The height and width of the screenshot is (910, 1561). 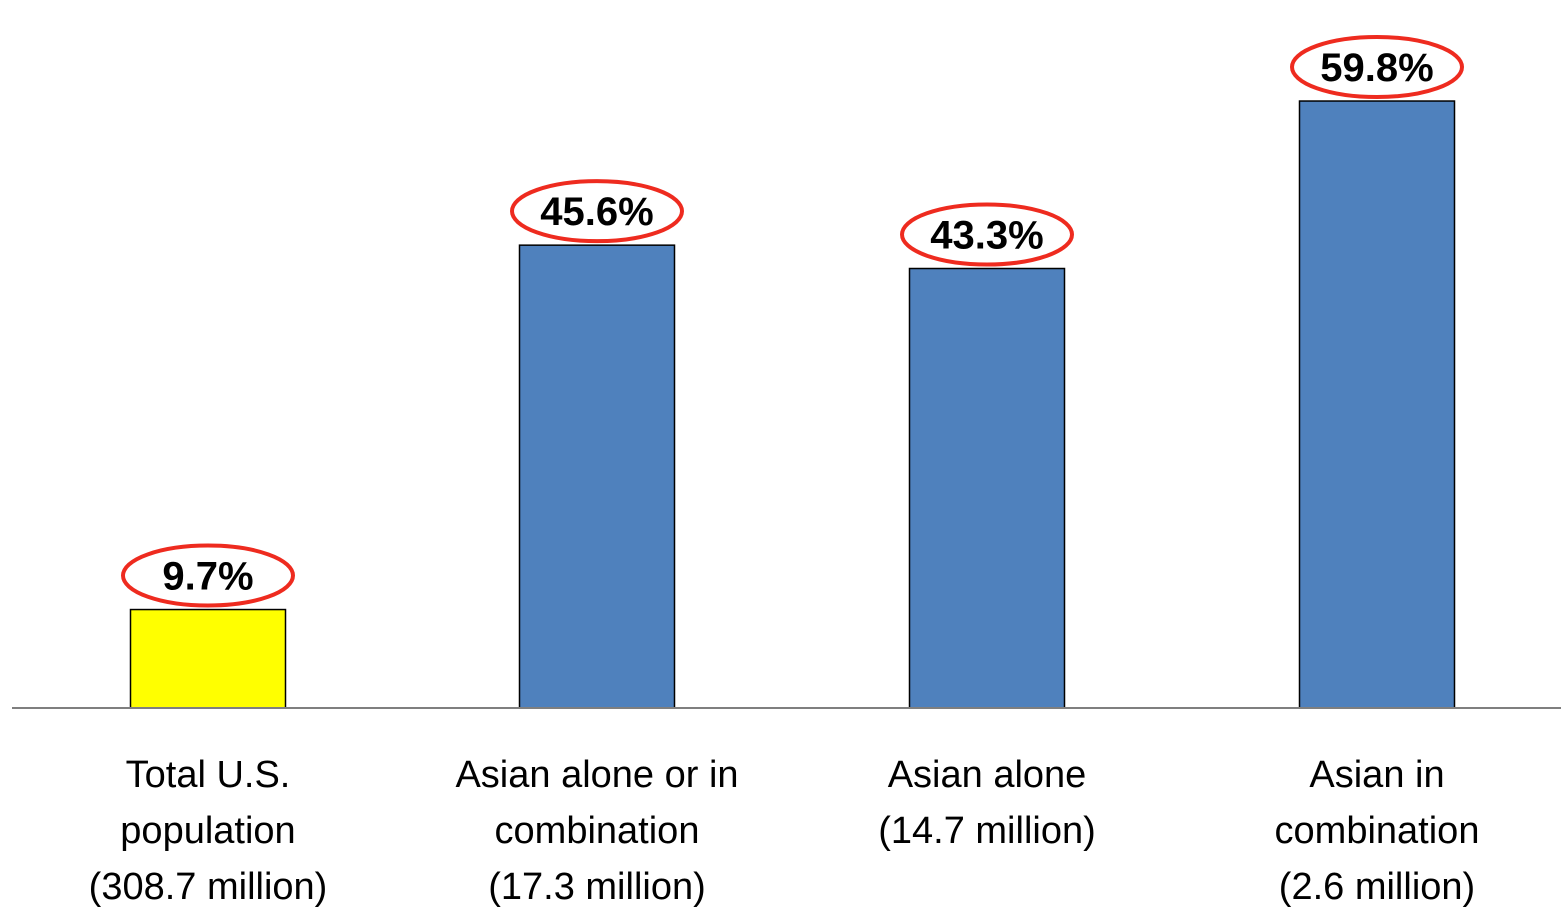 What do you see at coordinates (208, 887) in the screenshot?
I see `category-label-0-line-2: (308.7 million)` at bounding box center [208, 887].